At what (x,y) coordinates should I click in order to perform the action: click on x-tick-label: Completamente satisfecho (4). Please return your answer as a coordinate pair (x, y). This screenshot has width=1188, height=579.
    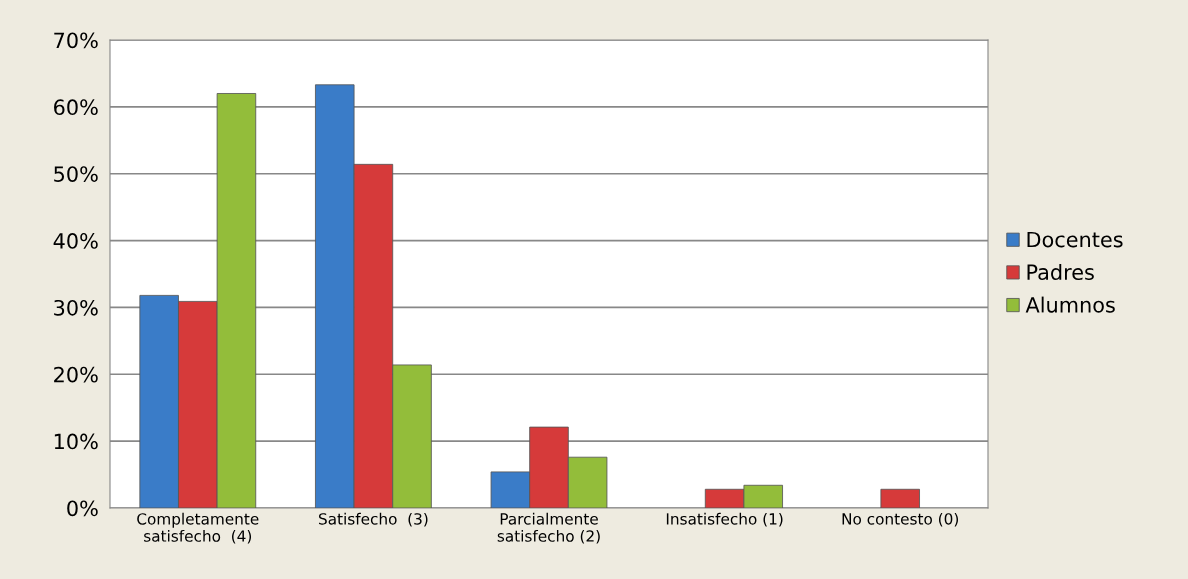
    Looking at the image, I should click on (198, 528).